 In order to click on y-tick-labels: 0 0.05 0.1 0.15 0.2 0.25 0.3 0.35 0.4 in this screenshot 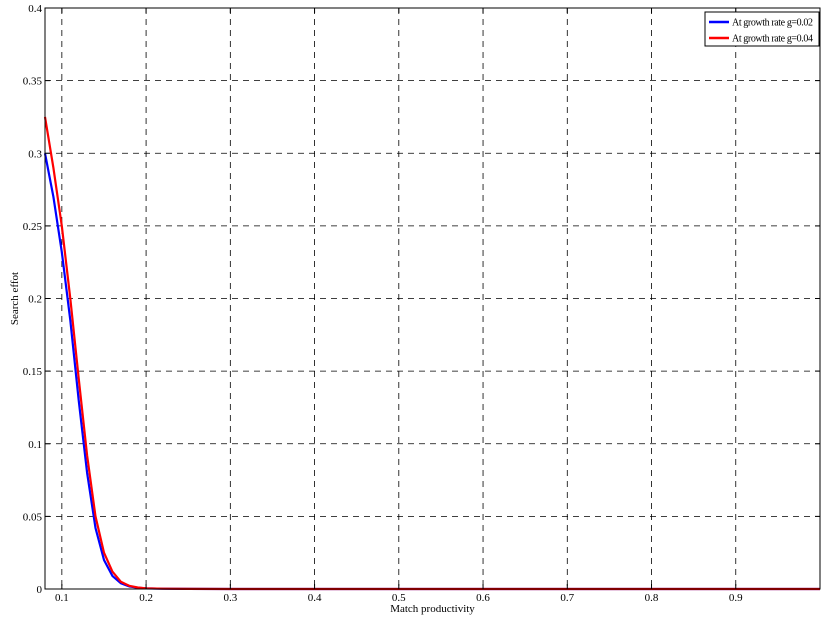, I will do `click(33, 299)`.